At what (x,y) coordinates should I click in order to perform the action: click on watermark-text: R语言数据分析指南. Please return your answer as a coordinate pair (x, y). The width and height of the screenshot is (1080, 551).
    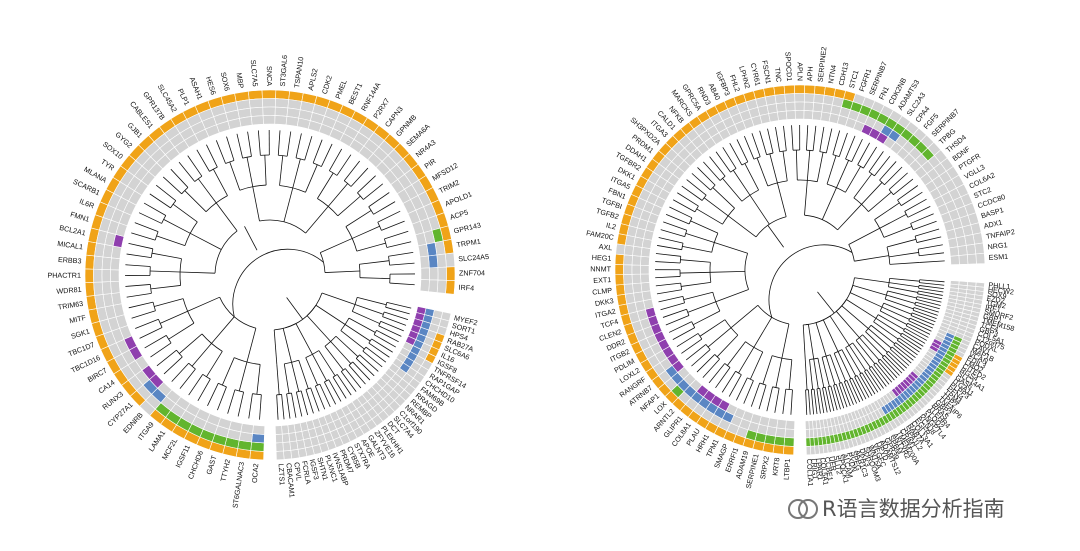
    Looking at the image, I should click on (913, 509).